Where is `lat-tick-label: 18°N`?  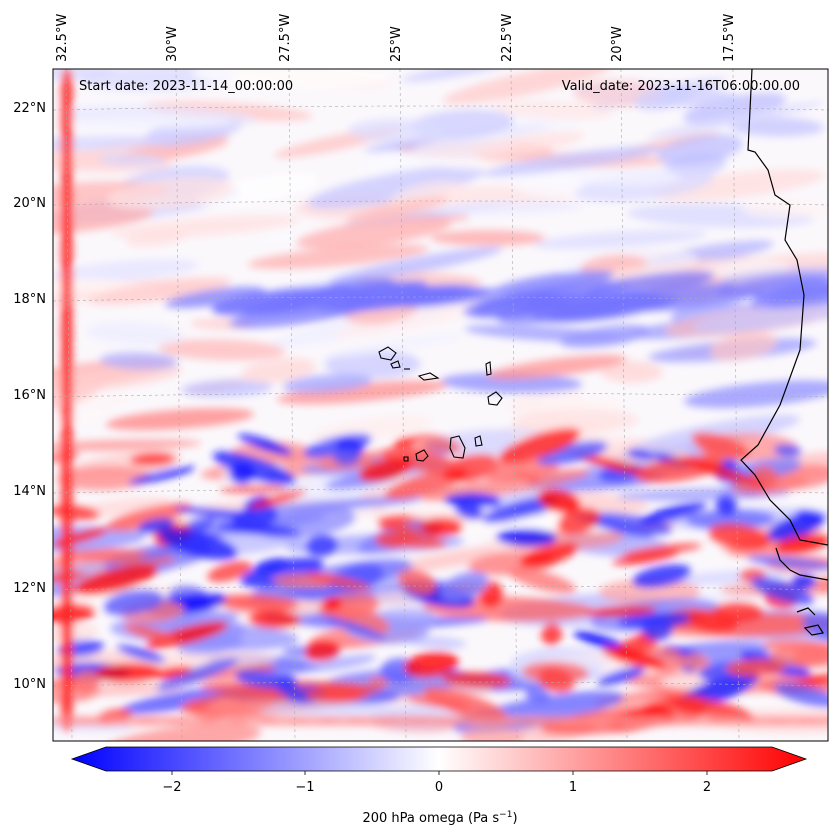 lat-tick-label: 18°N is located at coordinates (29, 299).